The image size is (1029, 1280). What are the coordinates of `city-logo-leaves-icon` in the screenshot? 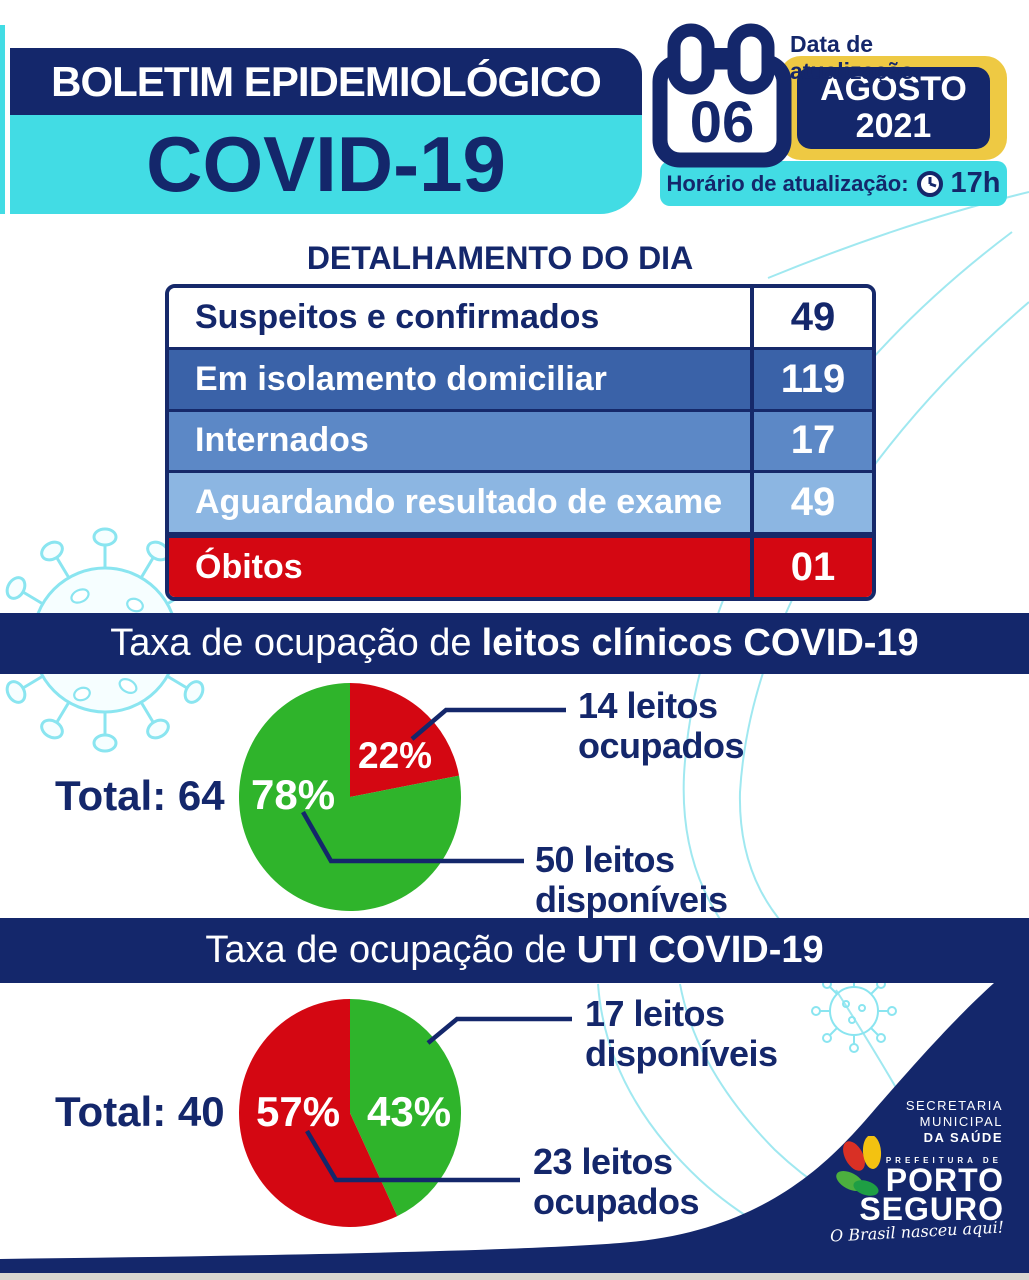 It's located at (859, 1166).